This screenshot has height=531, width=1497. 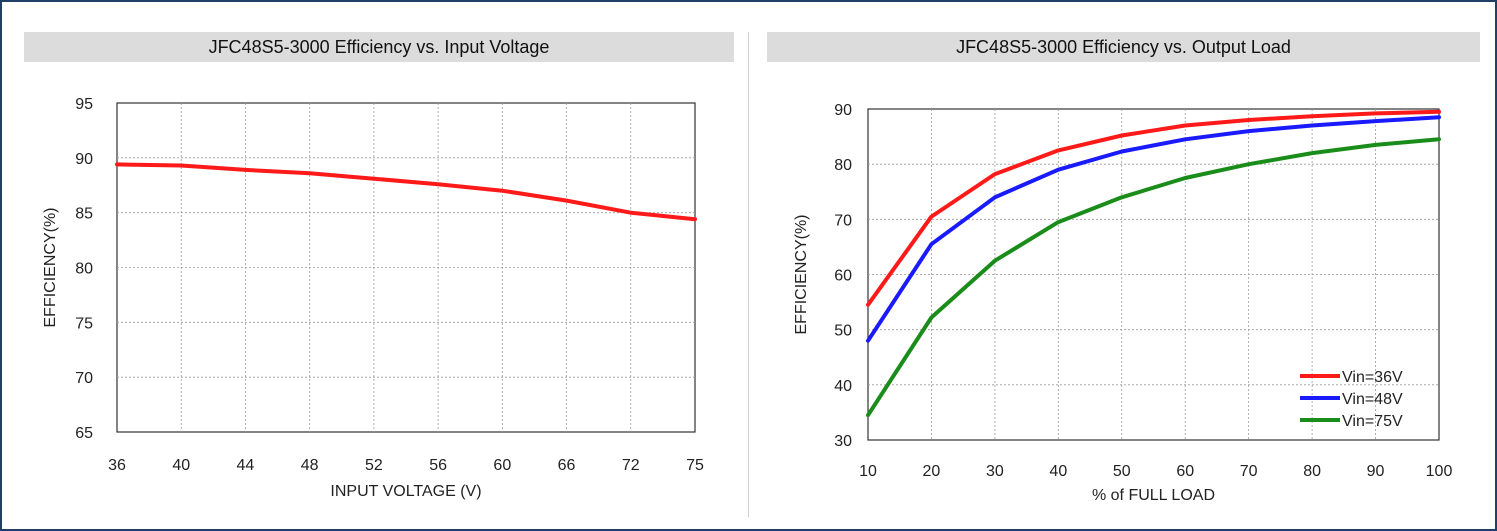 What do you see at coordinates (843, 441) in the screenshot?
I see `y-tick-label: 30` at bounding box center [843, 441].